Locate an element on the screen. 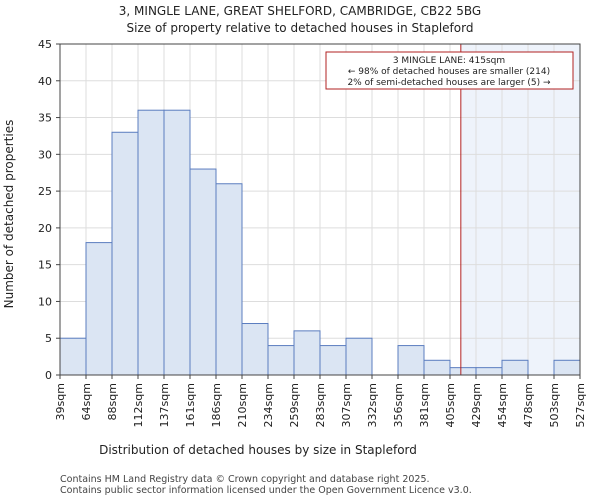  y-tick-label: 10 is located at coordinates (45, 301).